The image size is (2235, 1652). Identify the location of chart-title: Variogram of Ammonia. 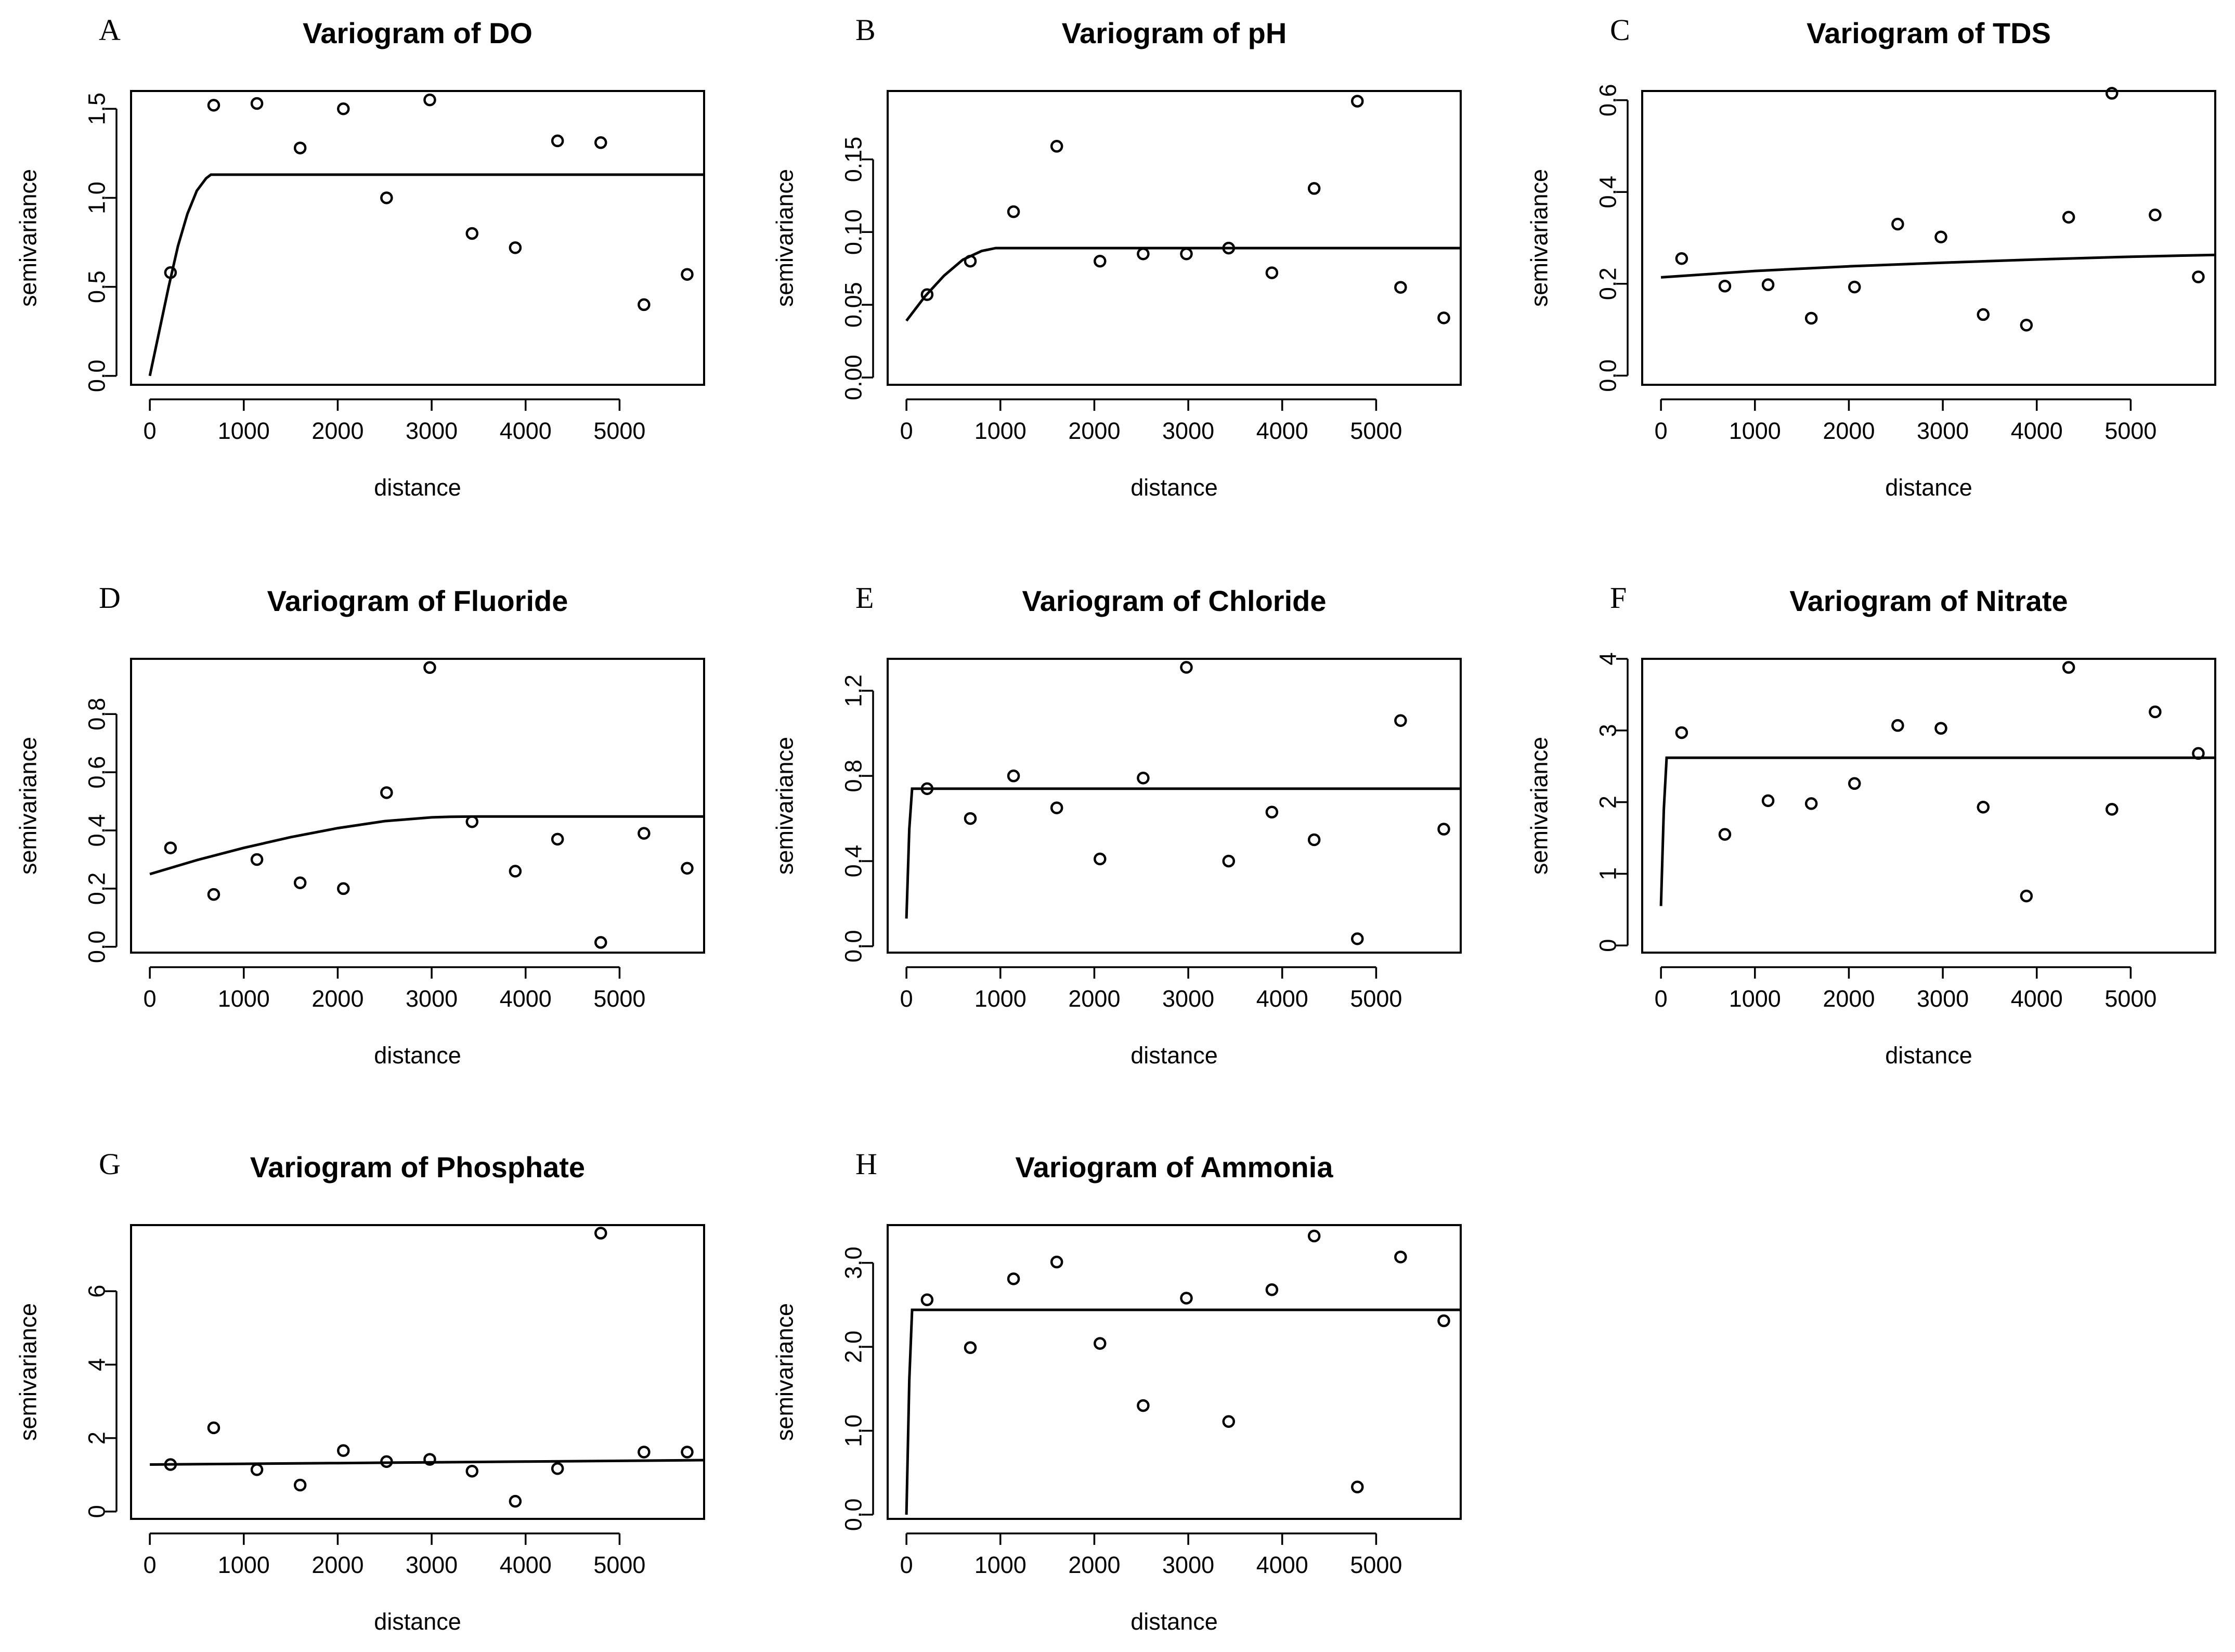
(1175, 1167).